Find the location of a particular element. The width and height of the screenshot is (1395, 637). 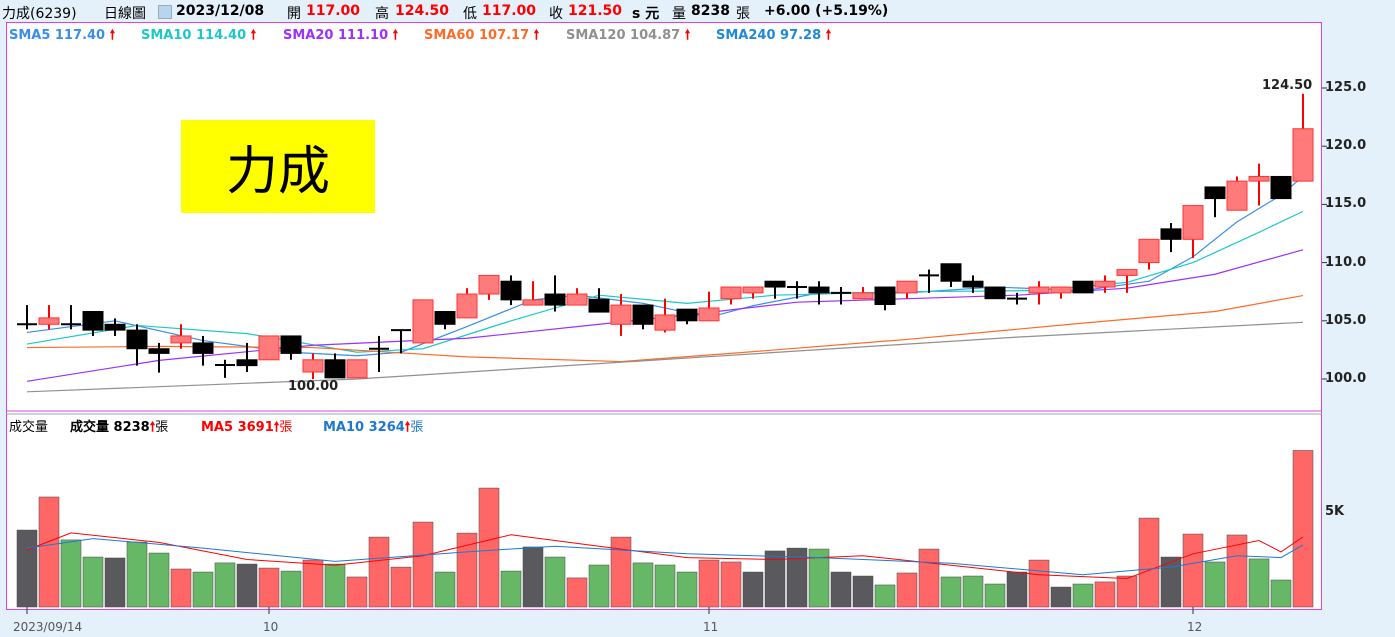

volume-legend-value: 成交量 8238 is located at coordinates (110, 427).